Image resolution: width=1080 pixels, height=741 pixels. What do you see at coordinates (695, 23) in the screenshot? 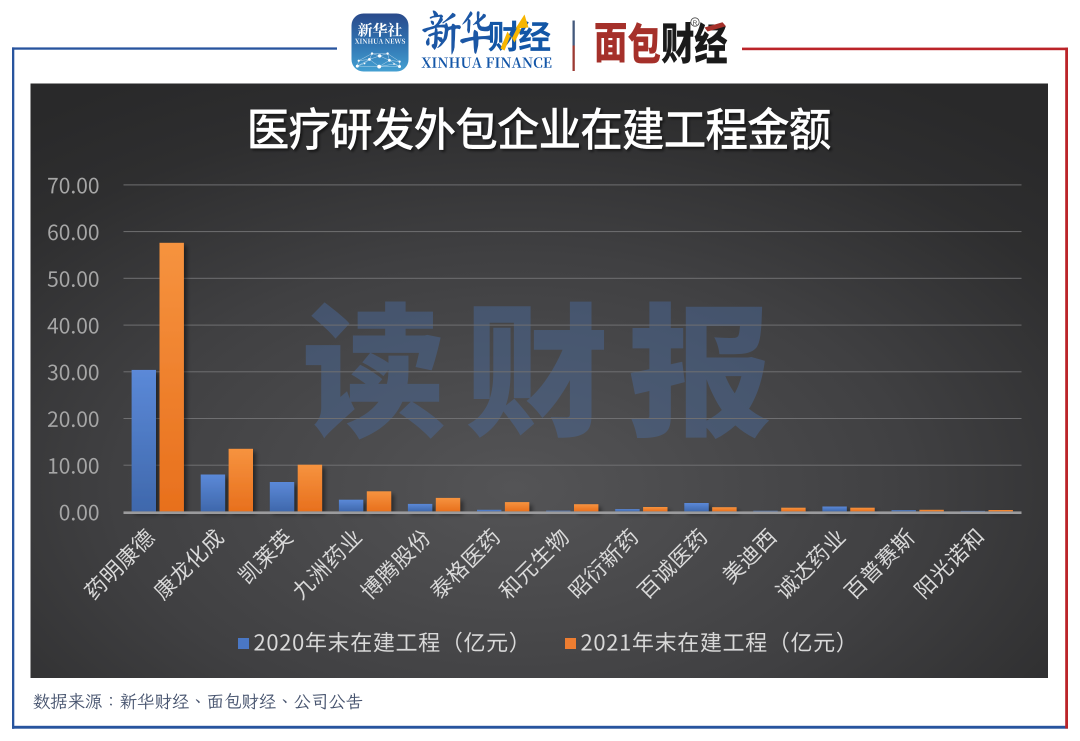
I see `svg-text: R` at bounding box center [695, 23].